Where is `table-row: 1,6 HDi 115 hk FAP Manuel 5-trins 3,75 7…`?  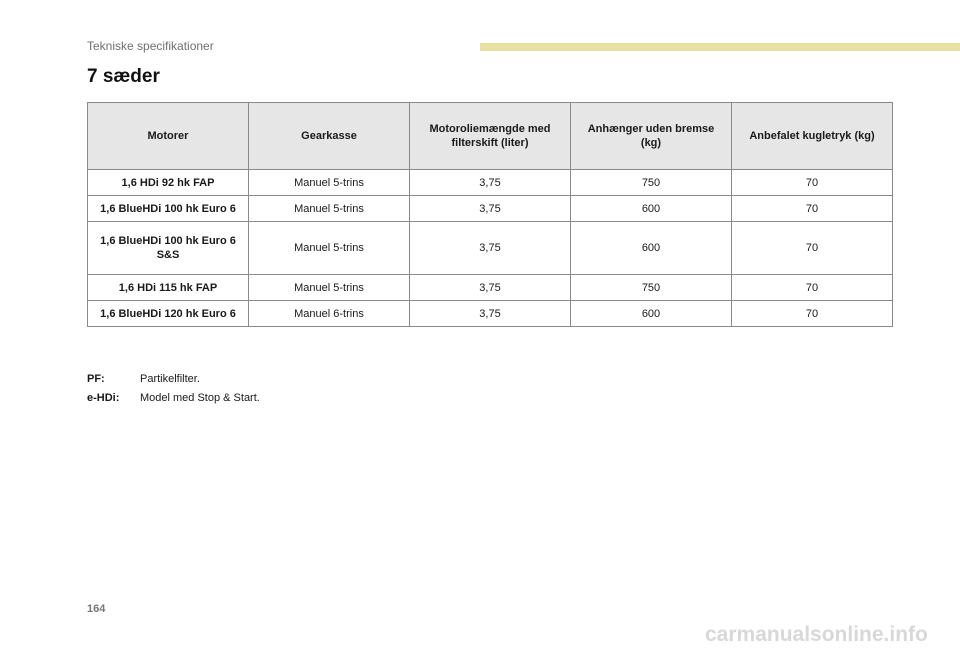
table-row: 1,6 HDi 115 hk FAP Manuel 5-trins 3,75 7… is located at coordinates (490, 287).